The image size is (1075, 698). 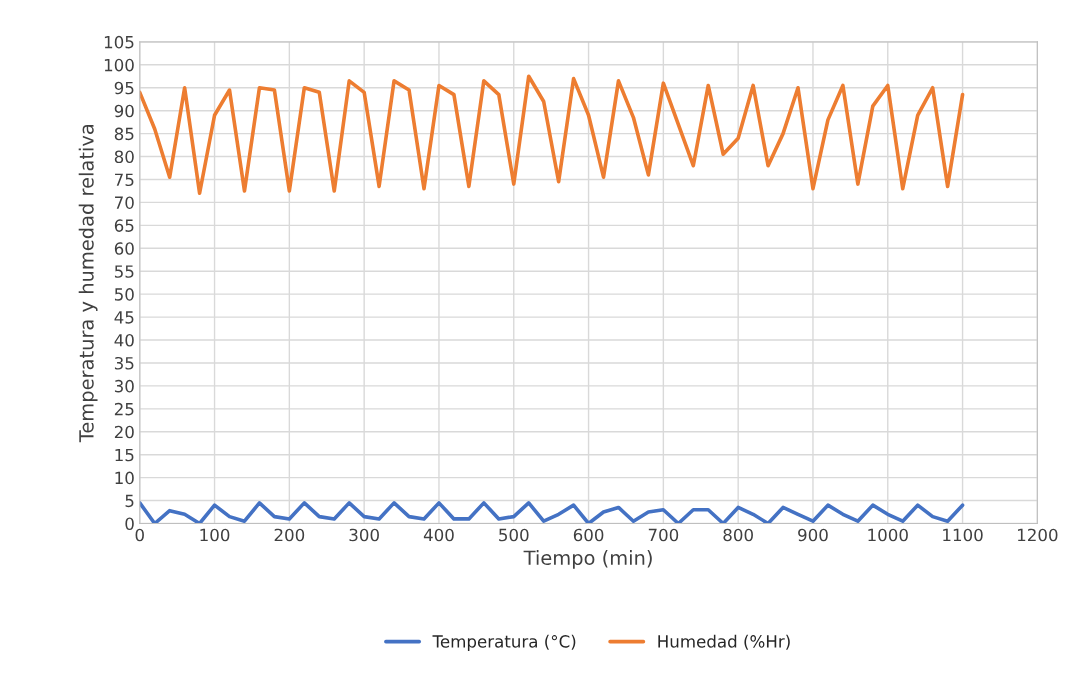 What do you see at coordinates (129, 524) in the screenshot?
I see `y-tick-label: 0` at bounding box center [129, 524].